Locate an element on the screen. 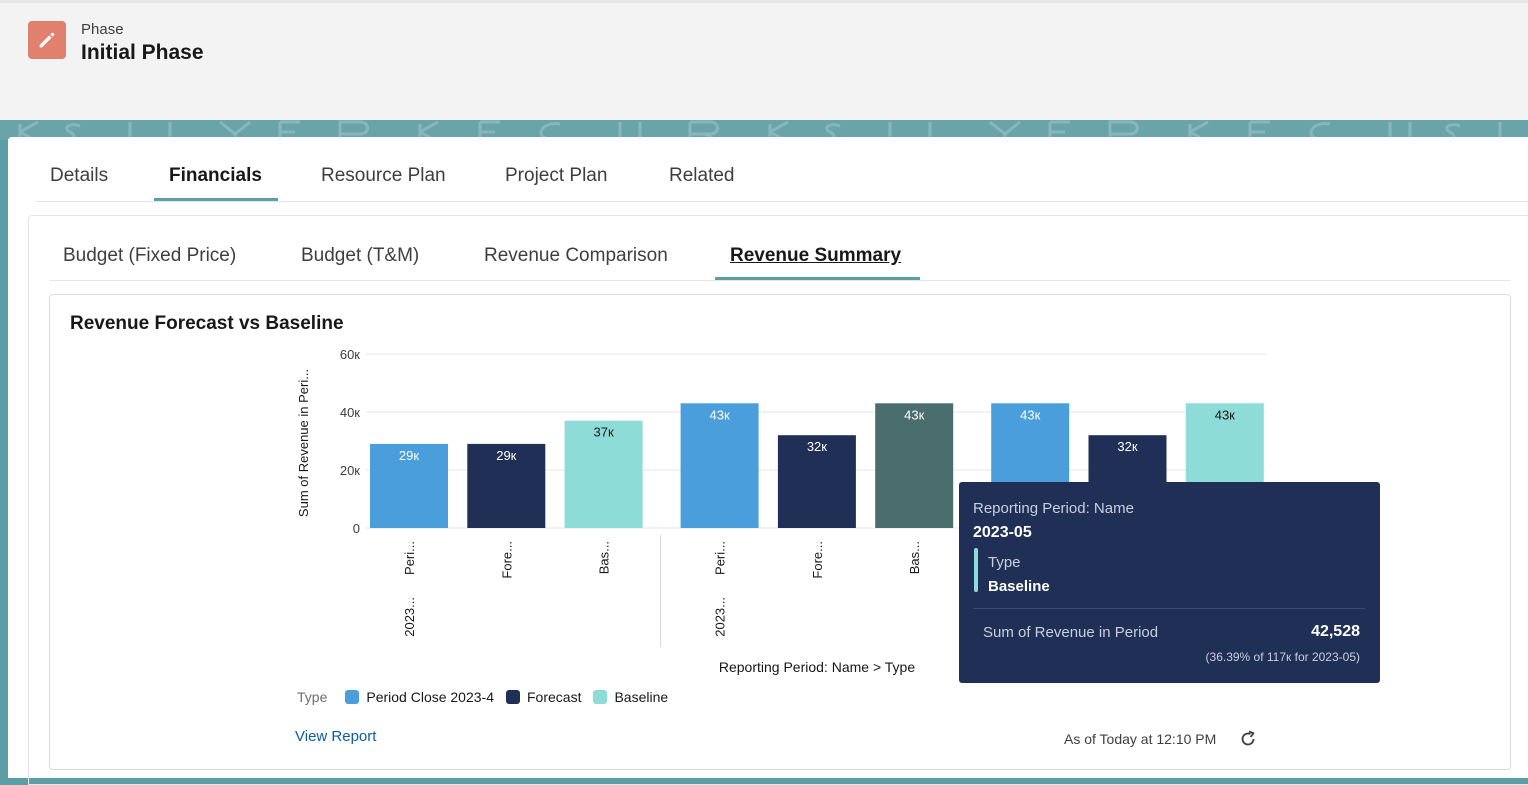  as-of-timestamp: As of Today at 12:10 PM is located at coordinates (1140, 739).